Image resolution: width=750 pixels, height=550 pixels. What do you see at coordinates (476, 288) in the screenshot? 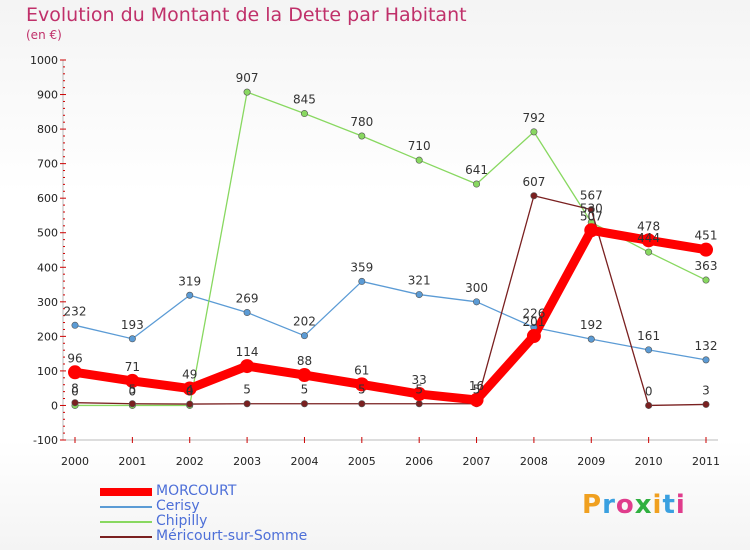
I see `data-label: 300` at bounding box center [476, 288].